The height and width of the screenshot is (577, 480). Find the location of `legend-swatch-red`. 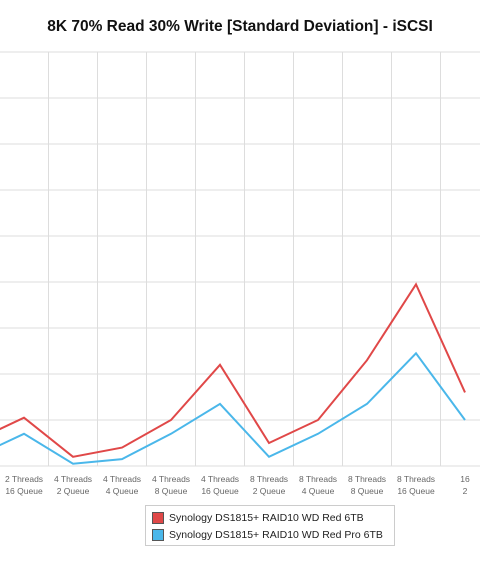

legend-swatch-red is located at coordinates (158, 518).